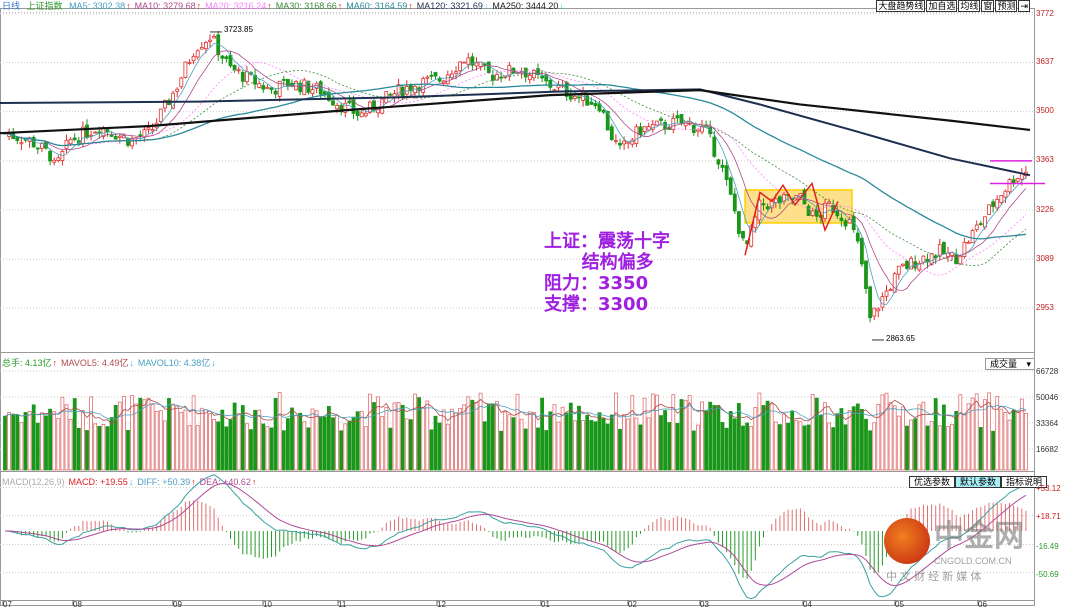  What do you see at coordinates (1047, 574) in the screenshot?
I see `macd-tick: -50.69` at bounding box center [1047, 574].